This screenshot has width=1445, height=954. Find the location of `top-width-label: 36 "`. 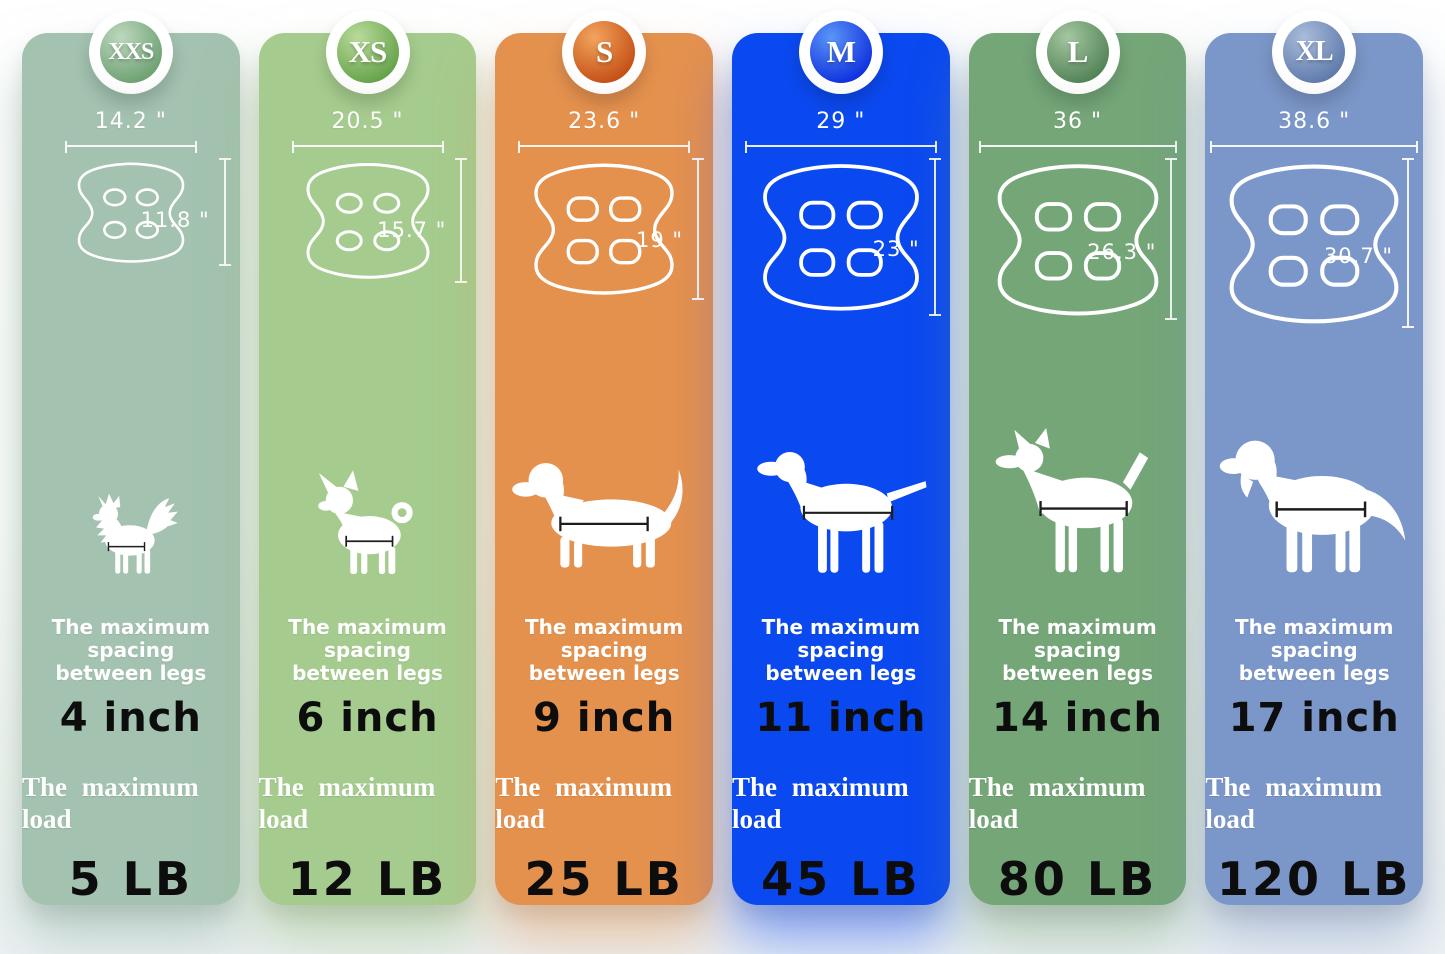

top-width-label: 36 " is located at coordinates (1077, 121).